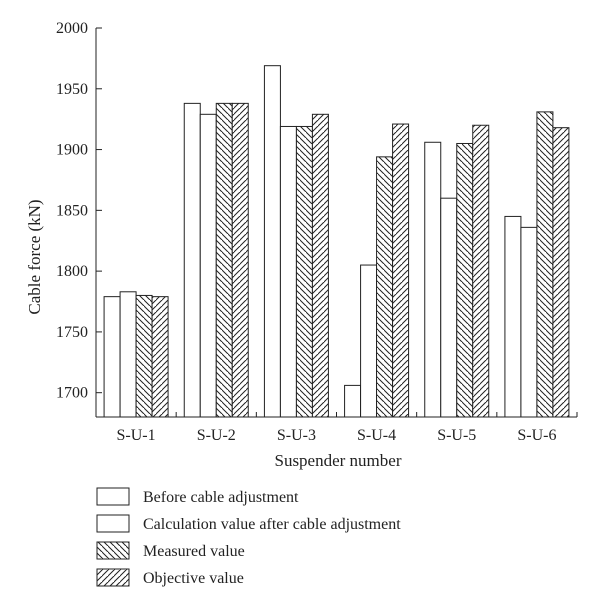 This screenshot has height=605, width=600. What do you see at coordinates (72, 393) in the screenshot?
I see `y-tick-label: 1700` at bounding box center [72, 393].